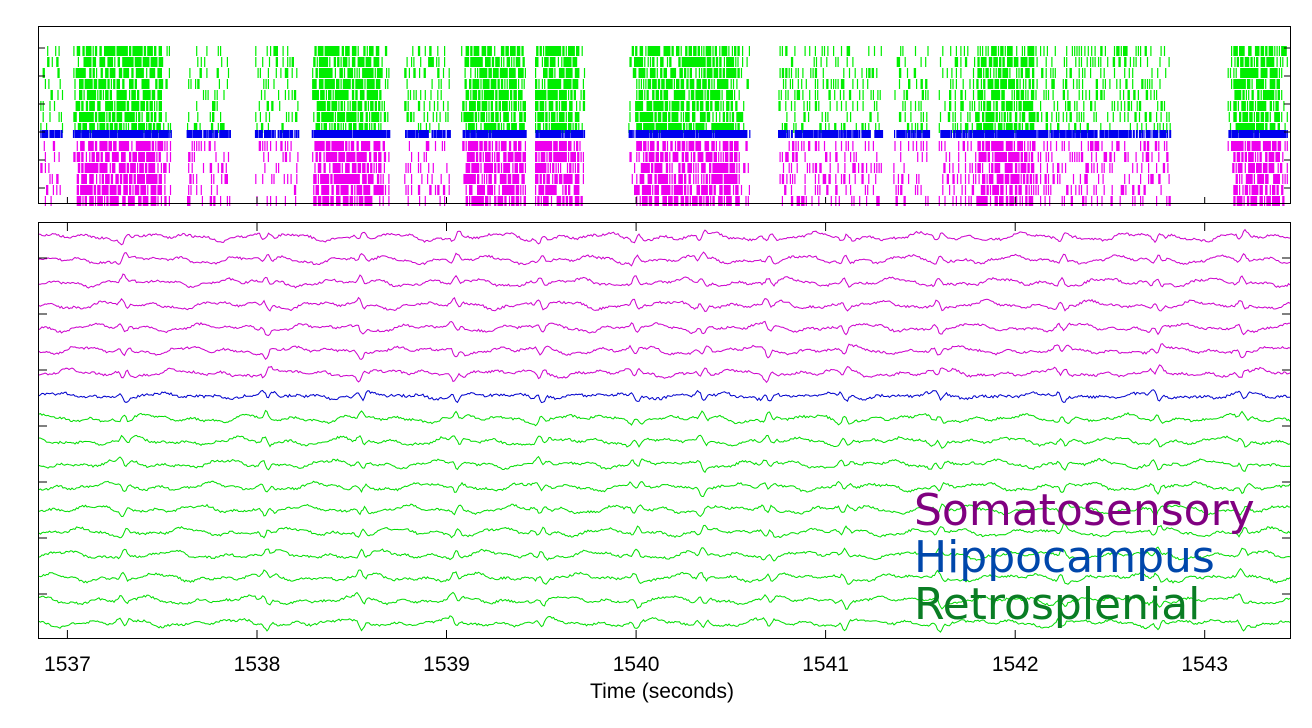  What do you see at coordinates (257, 664) in the screenshot?
I see `x-tick-label: 1538` at bounding box center [257, 664].